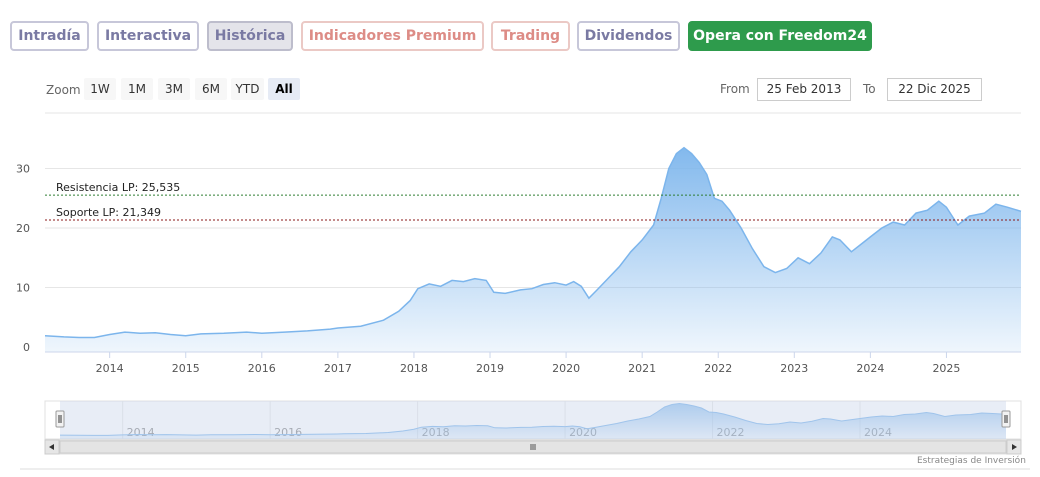 The height and width of the screenshot is (477, 1040). Describe the element at coordinates (108, 212) in the screenshot. I see `support-line-label: Soporte LP: 21,349` at that location.